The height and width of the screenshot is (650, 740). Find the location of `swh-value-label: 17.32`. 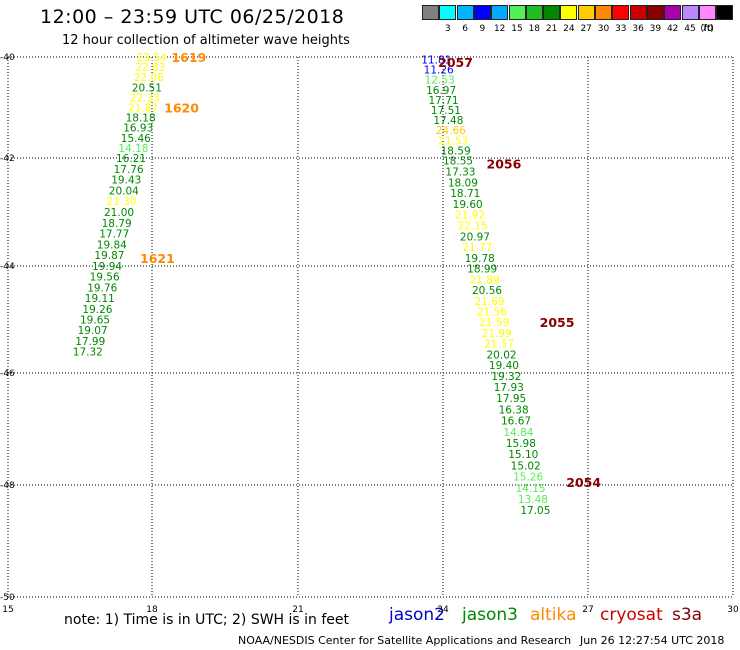

swh-value-label: 17.32 is located at coordinates (88, 353).